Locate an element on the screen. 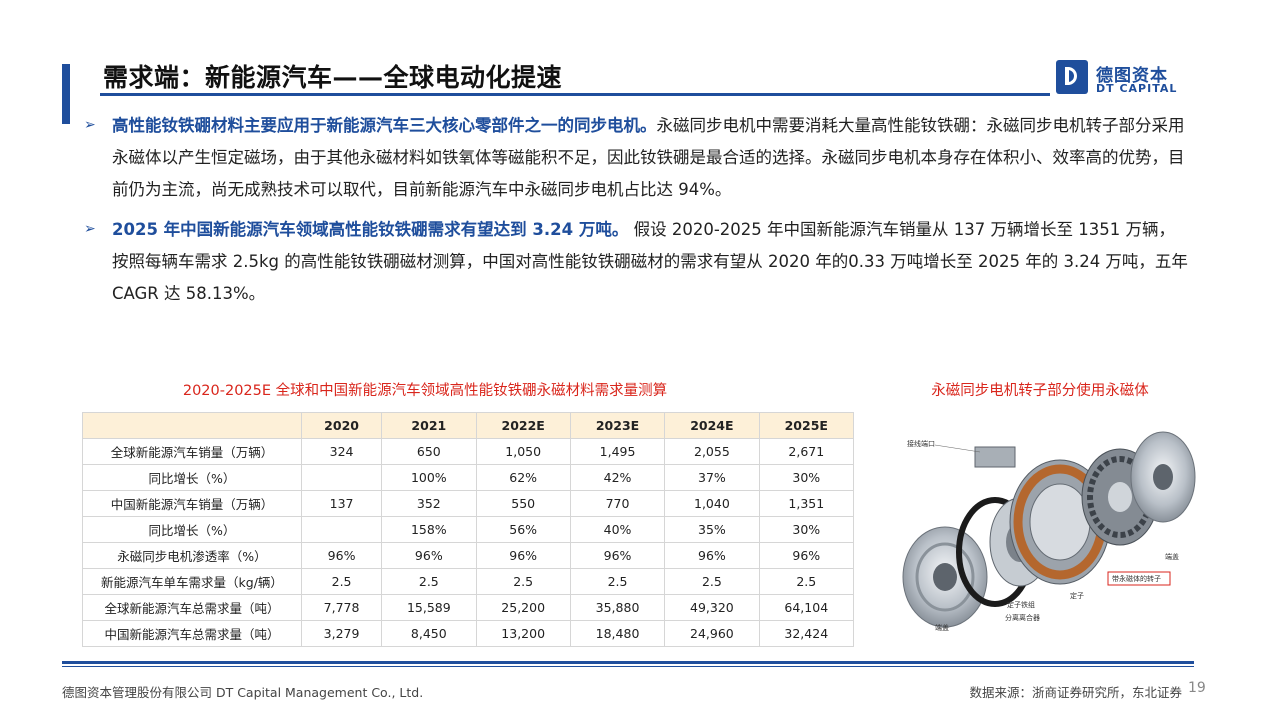  terminal-port is located at coordinates (995, 457).